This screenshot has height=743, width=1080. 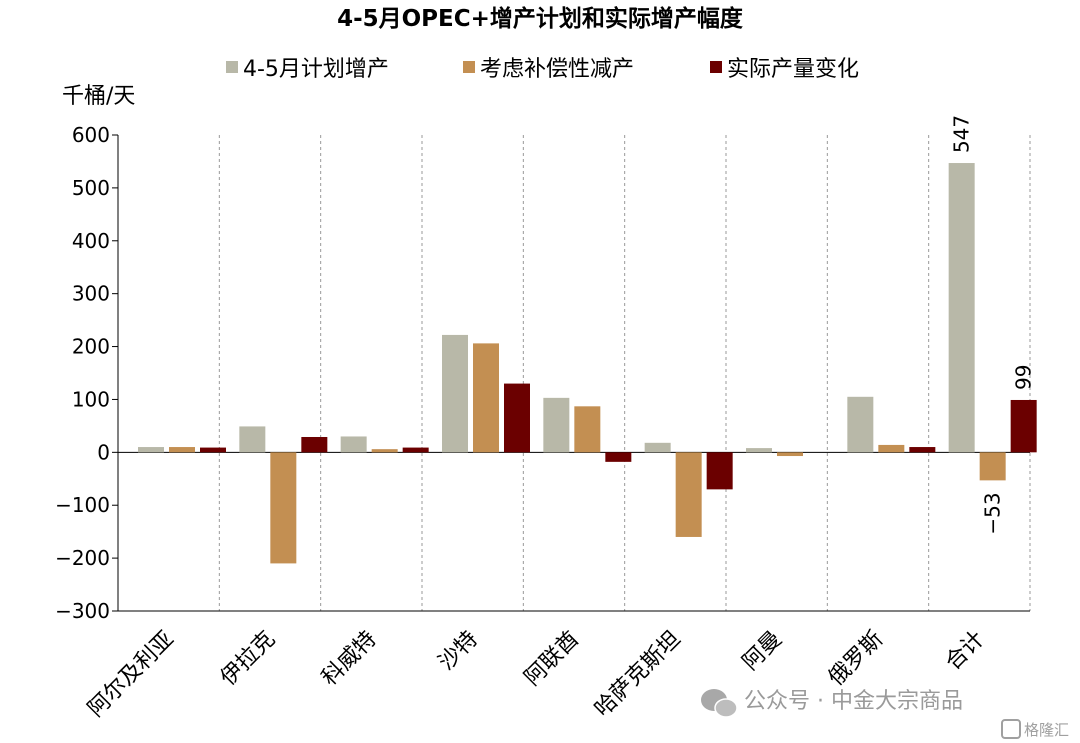 I want to click on gelonghui-logo-icon: 格隆汇, so click(x=1035, y=729).